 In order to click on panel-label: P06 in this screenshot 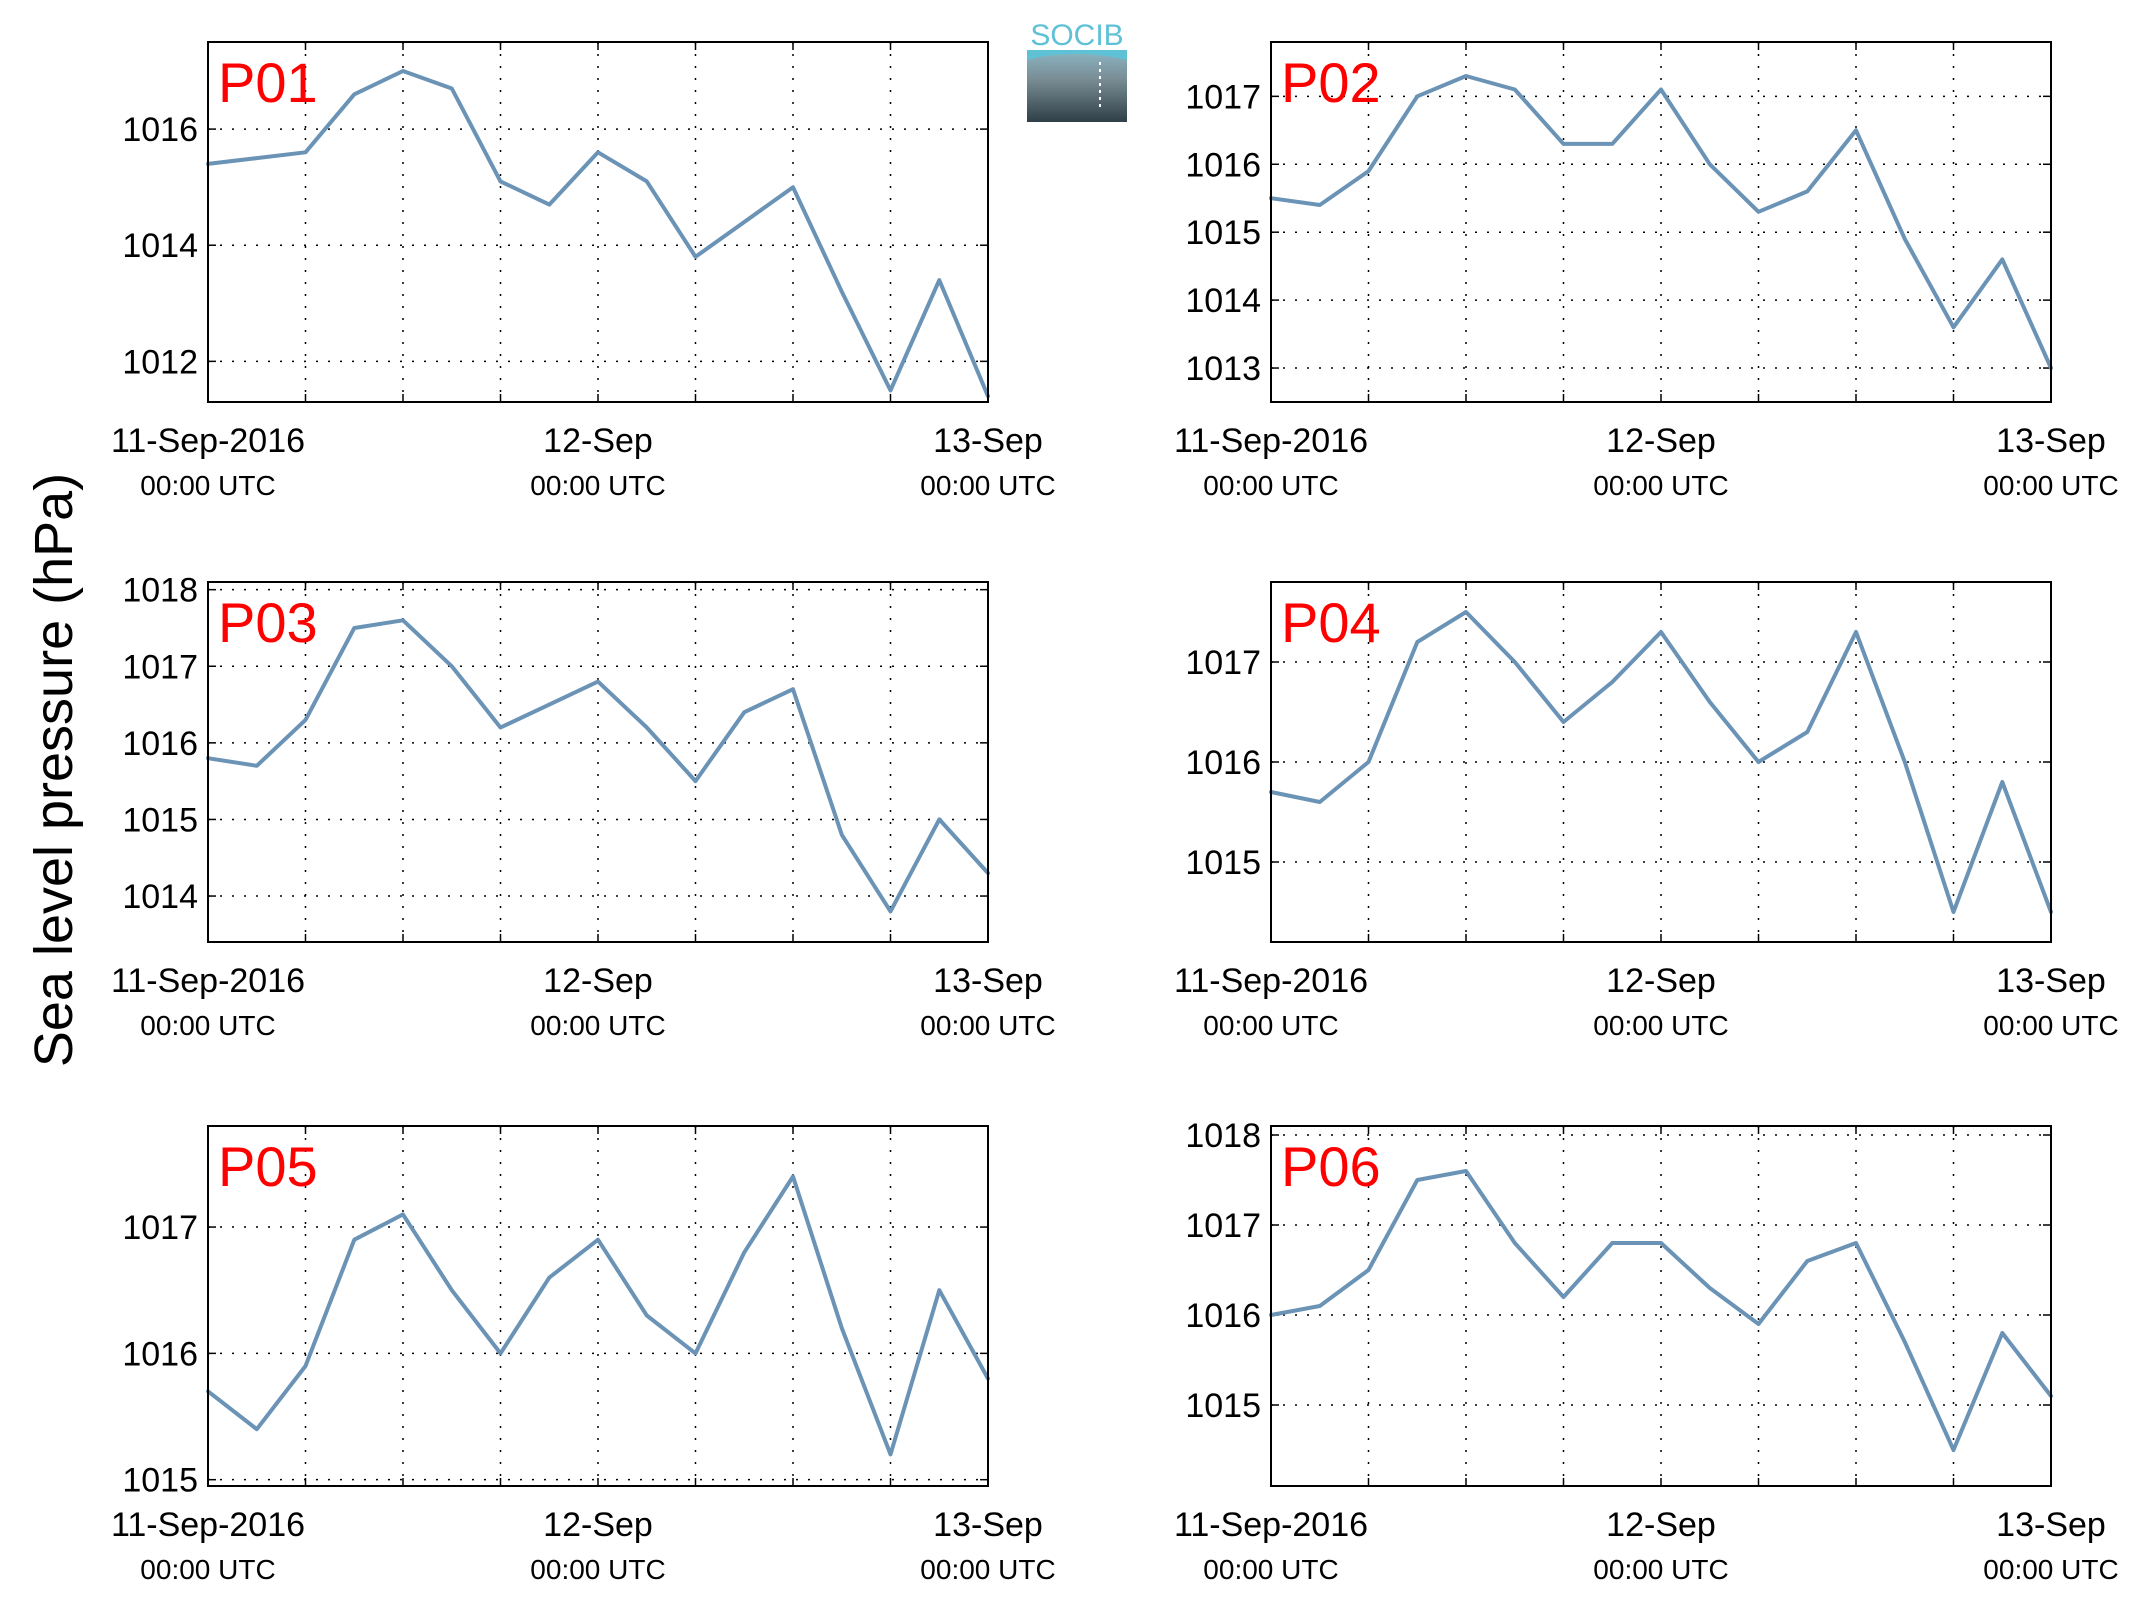, I will do `click(1331, 1166)`.